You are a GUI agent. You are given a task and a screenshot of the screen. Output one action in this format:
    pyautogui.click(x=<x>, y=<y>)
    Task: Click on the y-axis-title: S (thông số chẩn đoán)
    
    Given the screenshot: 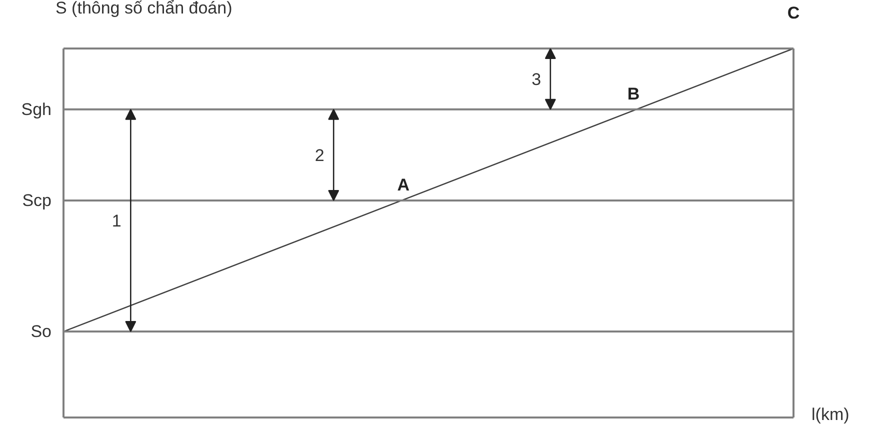 What is the action you would take?
    pyautogui.click(x=144, y=9)
    